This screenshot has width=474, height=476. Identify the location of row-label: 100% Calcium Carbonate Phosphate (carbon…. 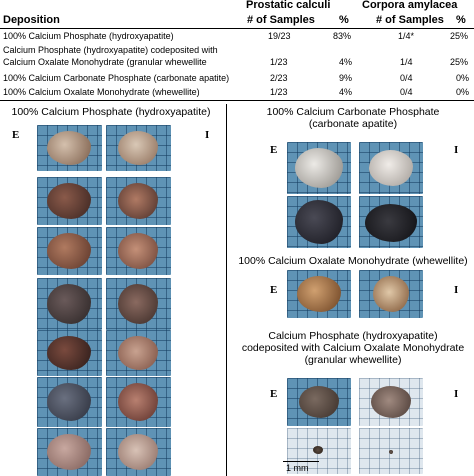
(116, 78).